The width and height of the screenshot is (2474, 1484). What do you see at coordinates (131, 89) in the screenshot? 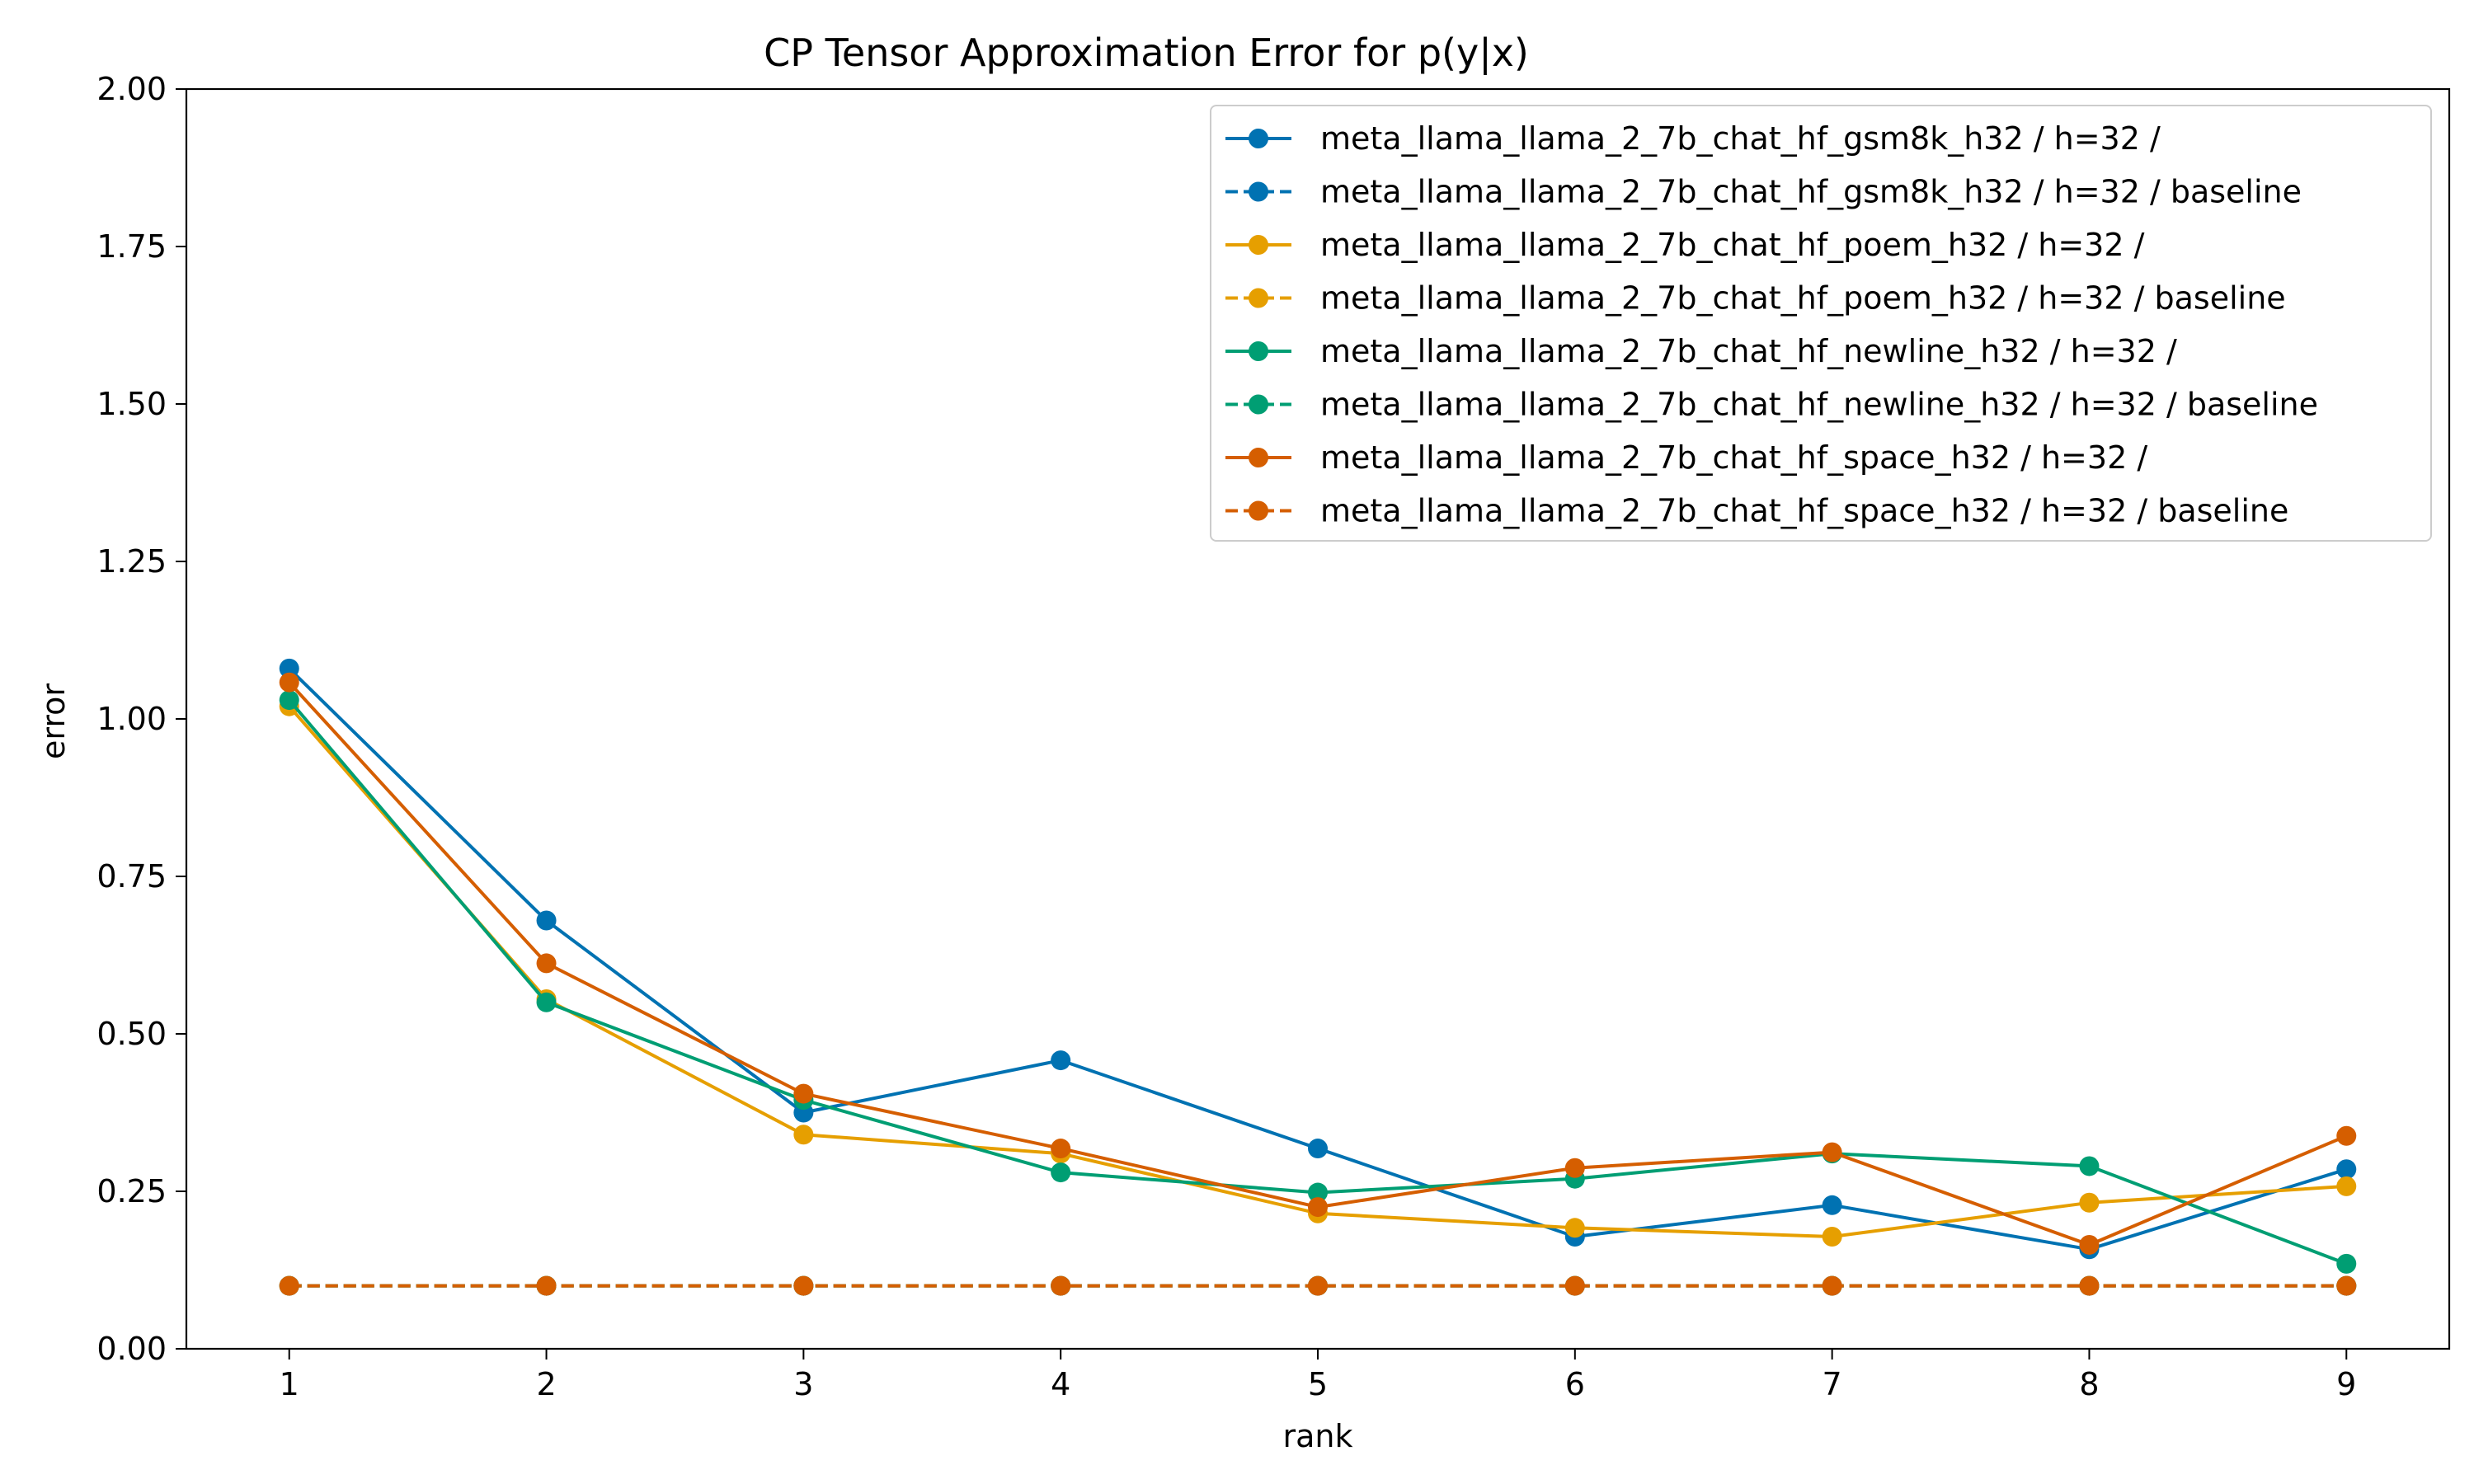
I see `y-tick-label: 2.00` at bounding box center [131, 89].